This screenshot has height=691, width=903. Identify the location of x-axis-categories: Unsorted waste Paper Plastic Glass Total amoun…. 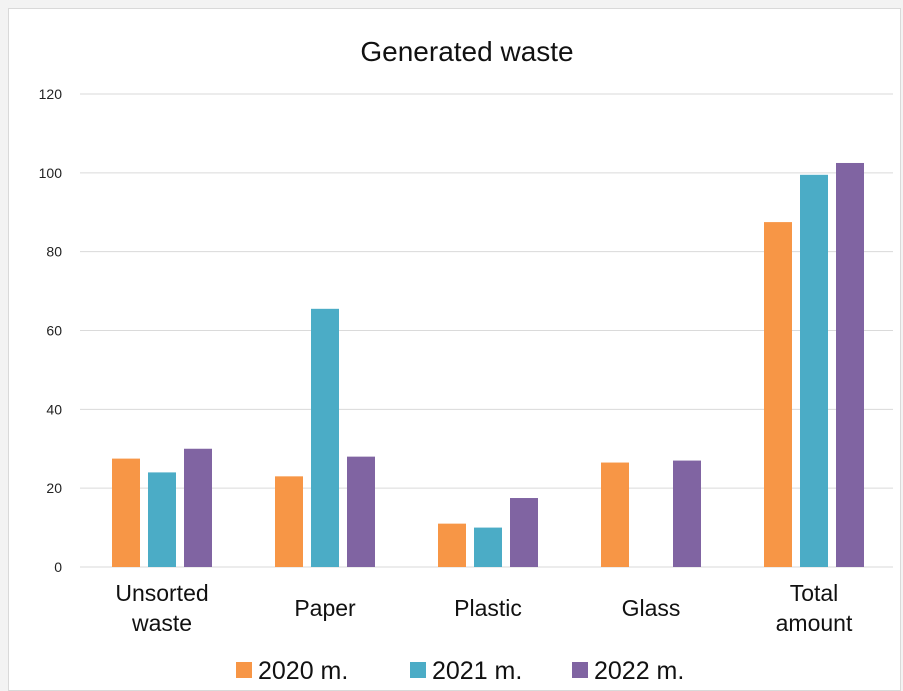
(484, 608).